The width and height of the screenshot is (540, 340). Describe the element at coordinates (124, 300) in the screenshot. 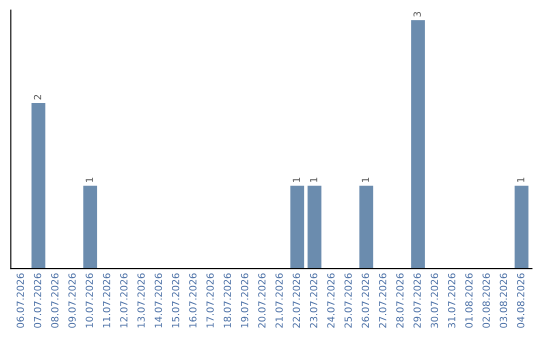

I see `x-tick-label: 12.07.2026` at that location.